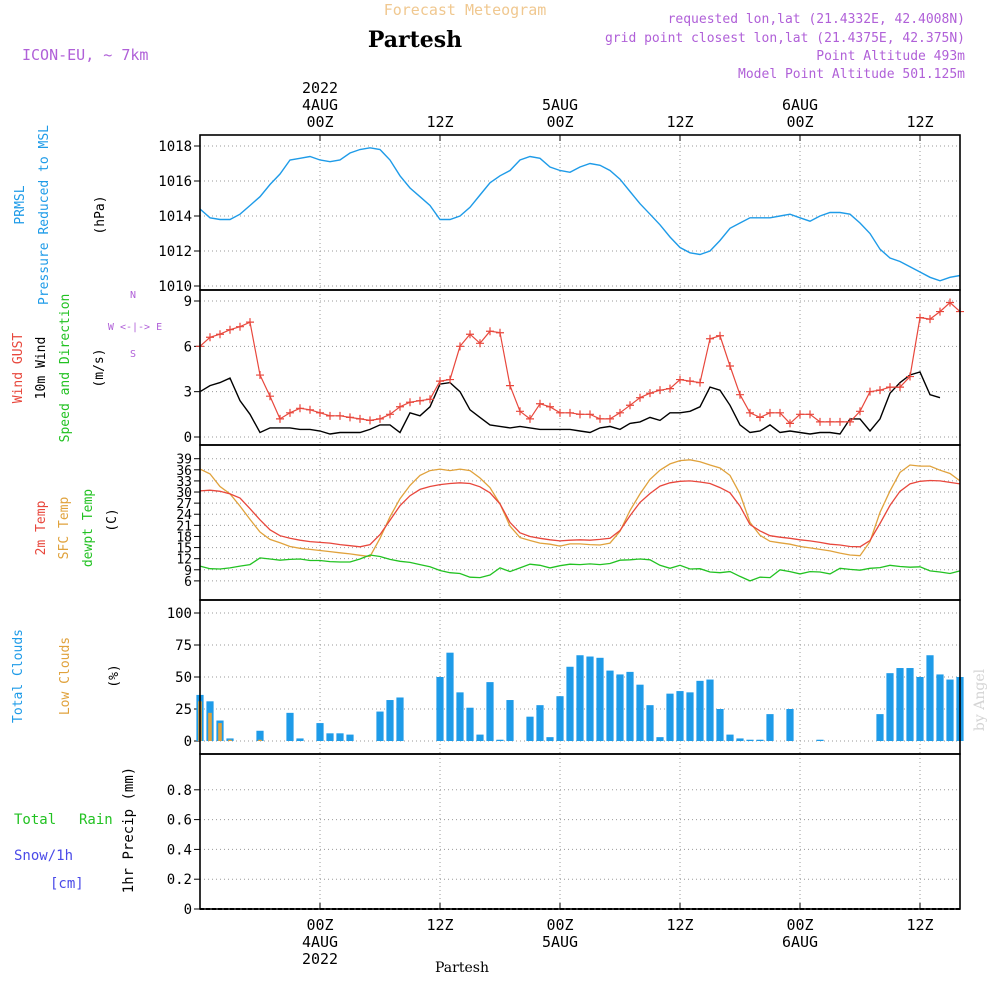  Describe the element at coordinates (620, 831) in the screenshot. I see `precip-grid` at that location.